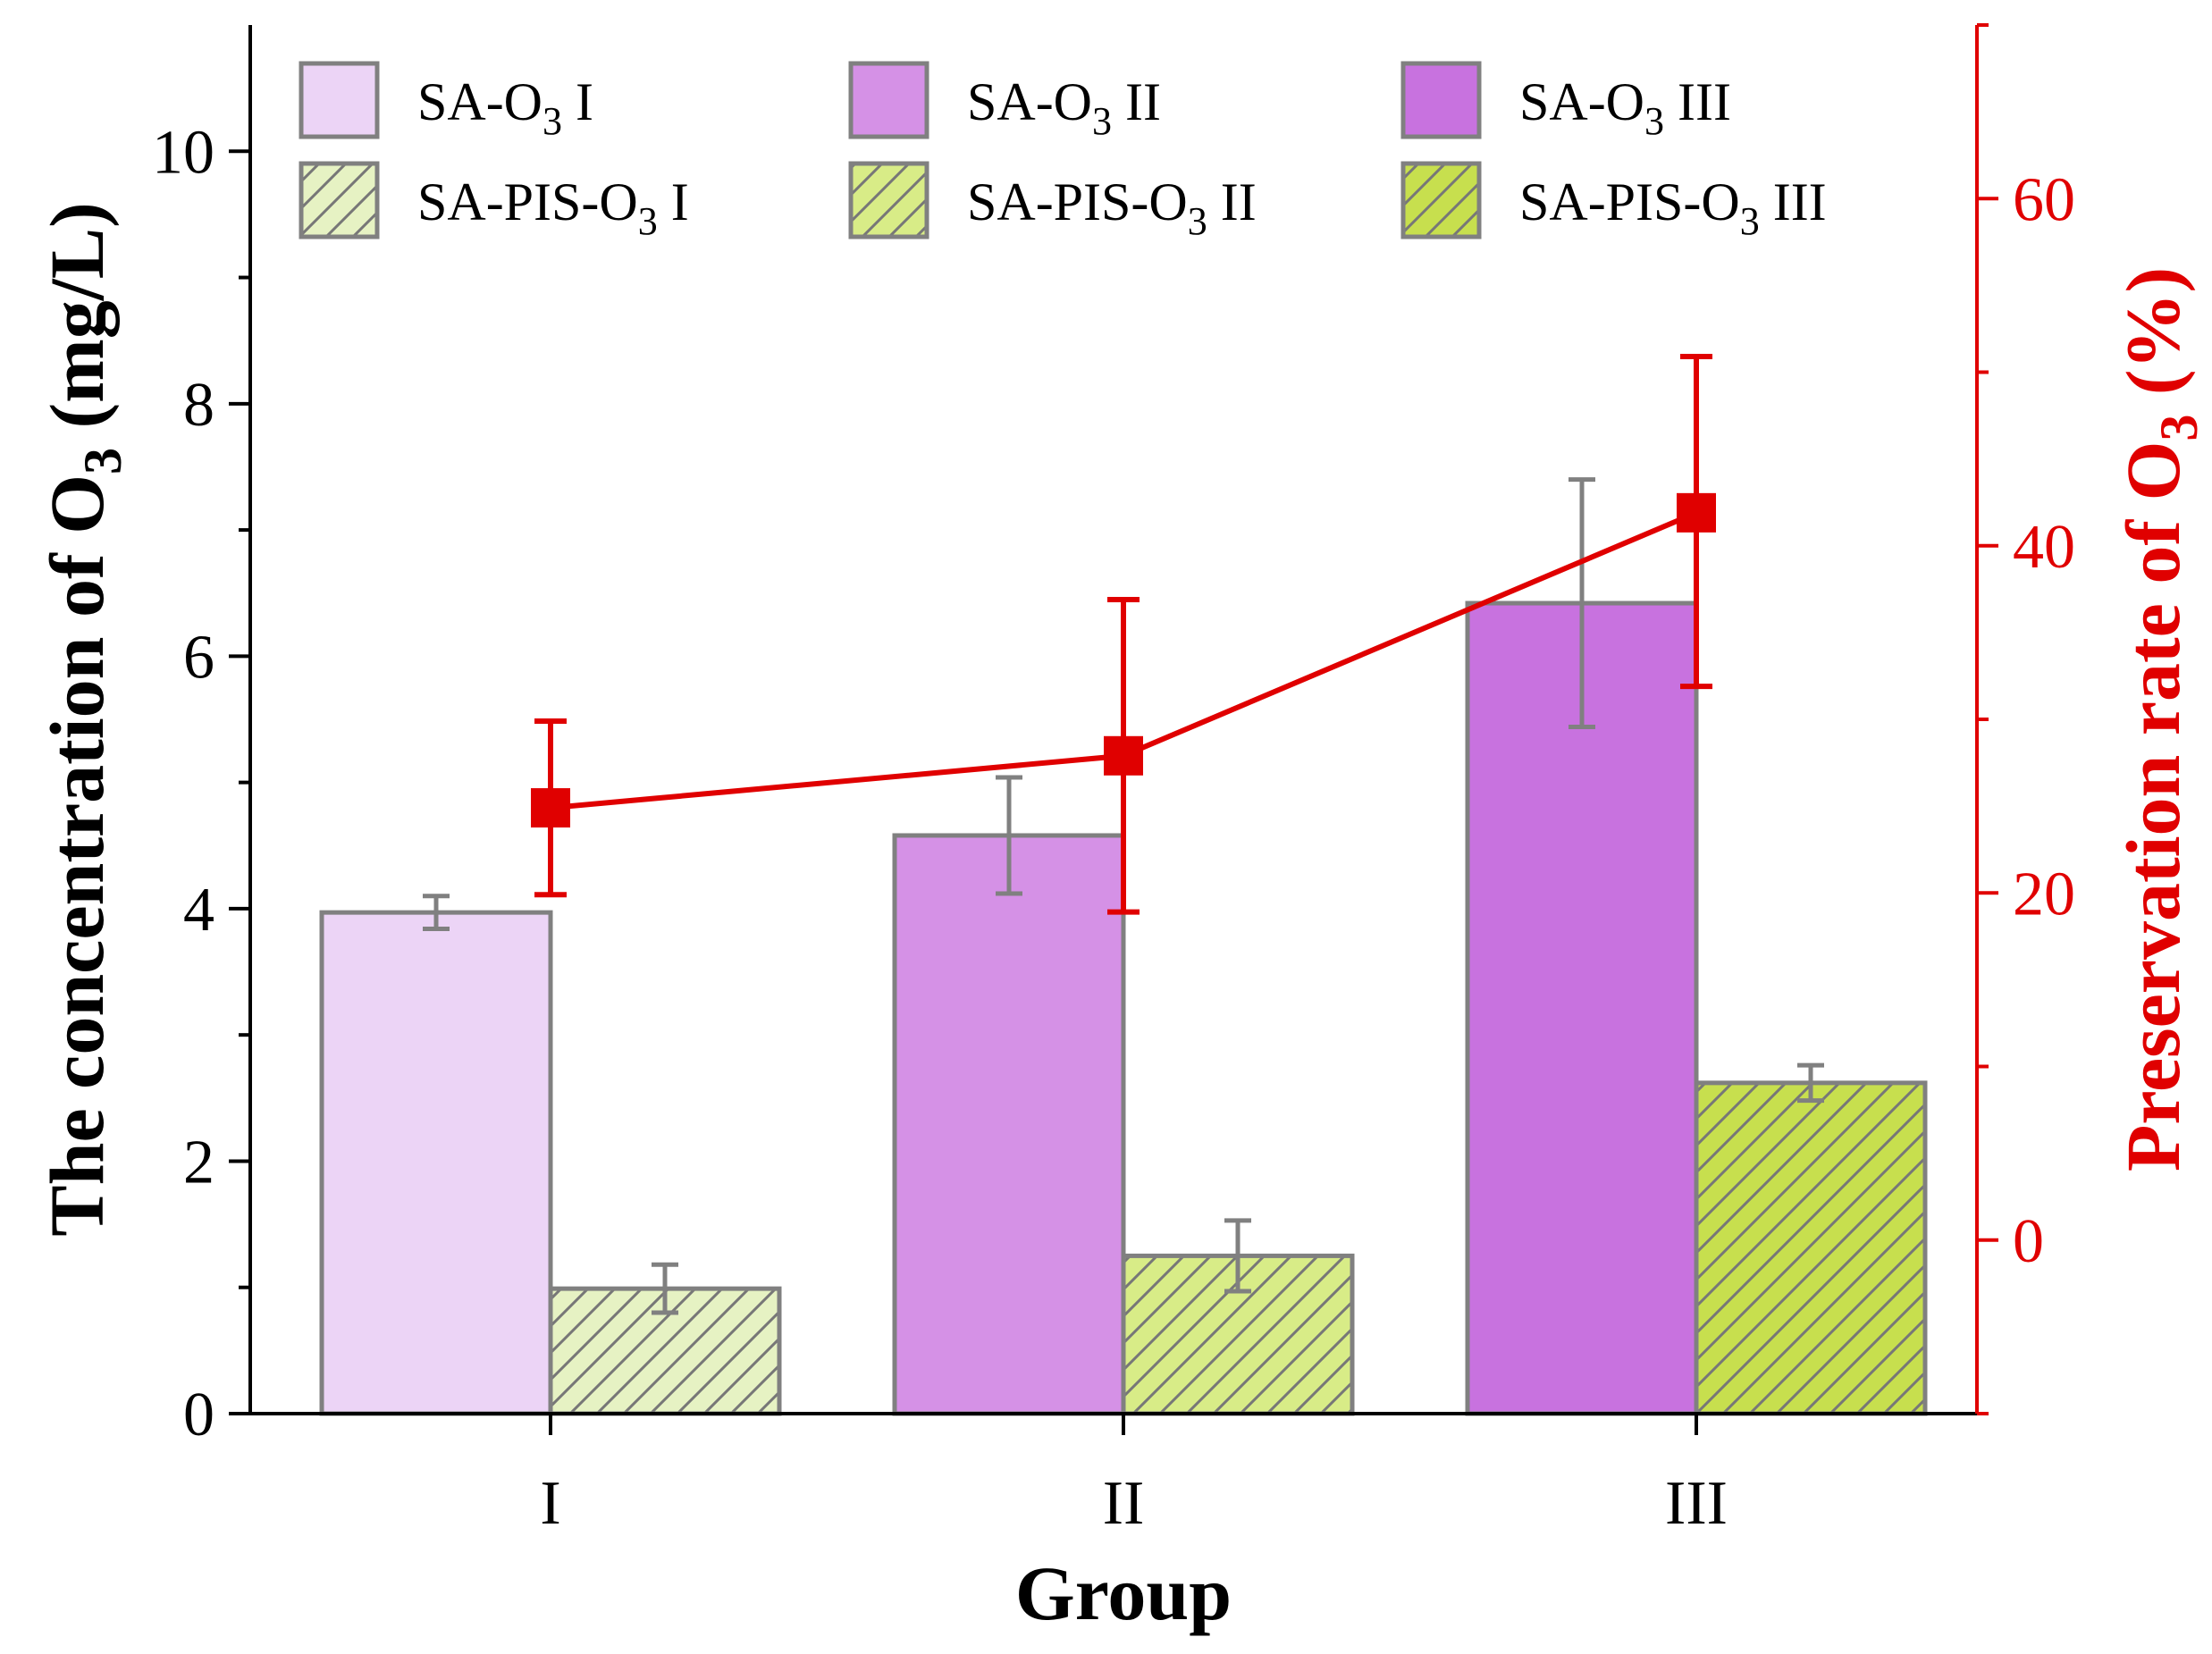 The image size is (2212, 1654). I want to click on left-tick-label-0: 0, so click(198, 1415).